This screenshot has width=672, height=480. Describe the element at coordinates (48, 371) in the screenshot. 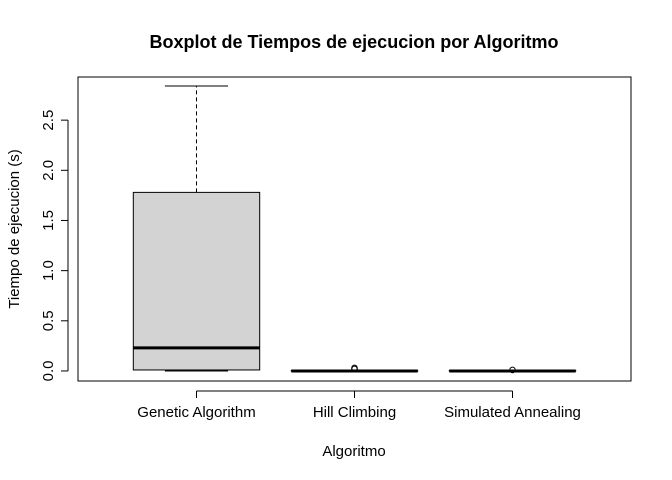

I see `y-tick-label: 0.0` at that location.